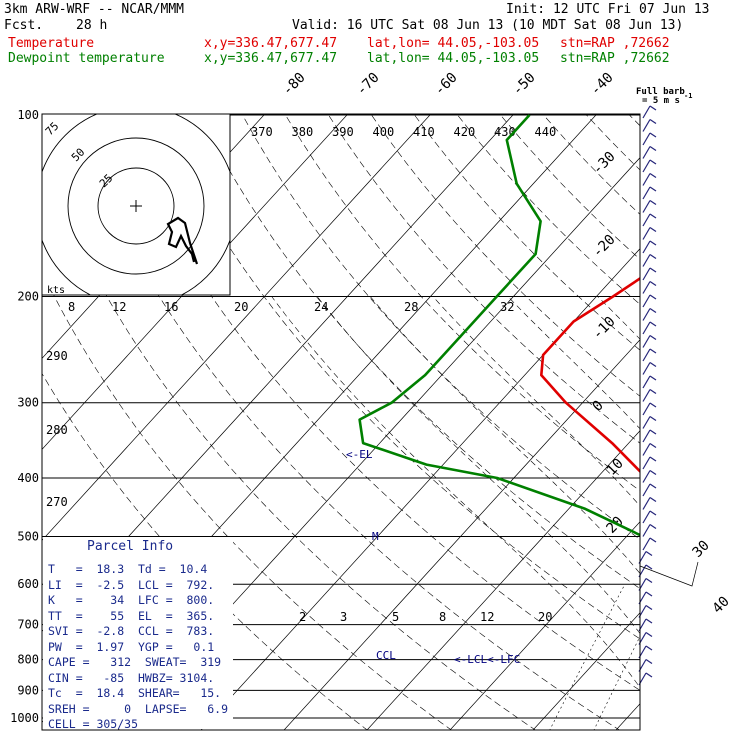 The width and height of the screenshot is (740, 740). I want to click on temperature-tick-label: -50, so click(524, 84).